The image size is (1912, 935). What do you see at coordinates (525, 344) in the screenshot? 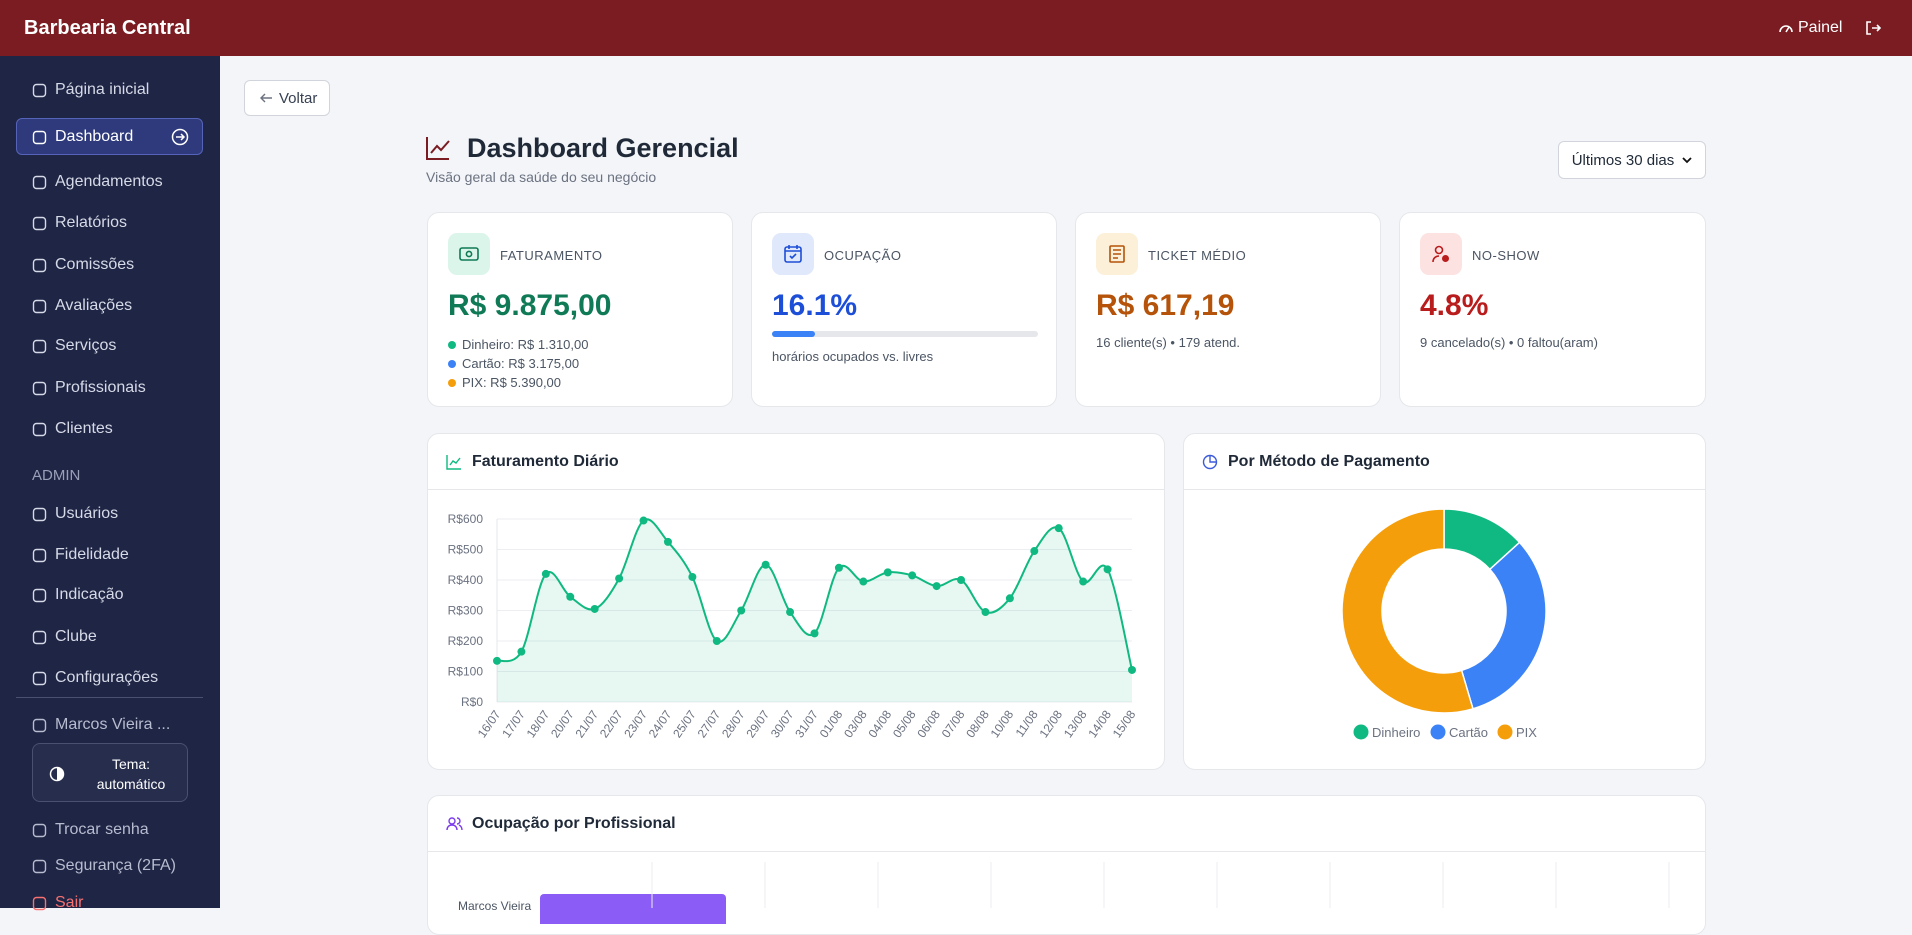
I see `payment-text: Dinheiro: R$ 1.310,00` at bounding box center [525, 344].